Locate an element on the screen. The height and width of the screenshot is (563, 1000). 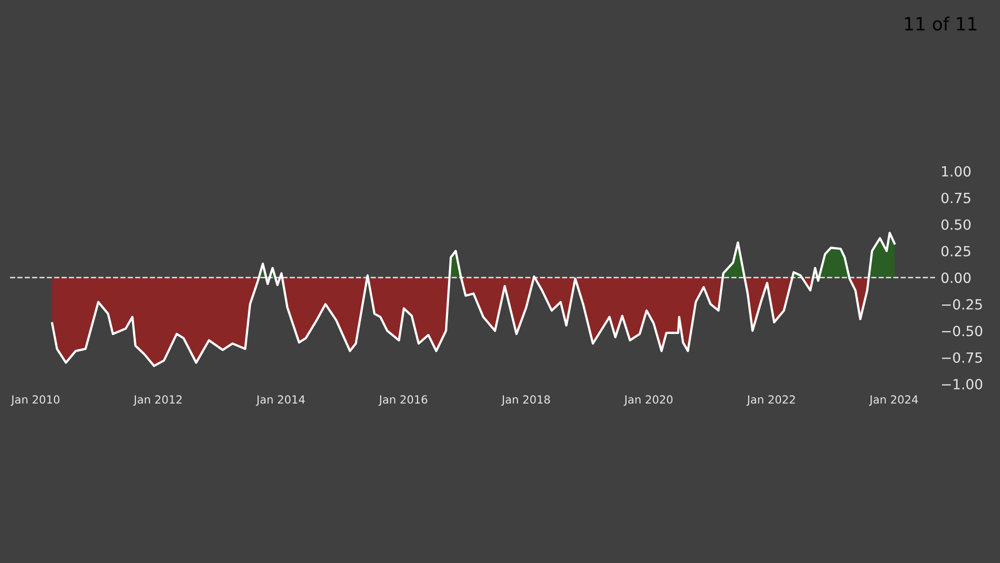
x-tick-label: Jan 2012 is located at coordinates (157, 400).